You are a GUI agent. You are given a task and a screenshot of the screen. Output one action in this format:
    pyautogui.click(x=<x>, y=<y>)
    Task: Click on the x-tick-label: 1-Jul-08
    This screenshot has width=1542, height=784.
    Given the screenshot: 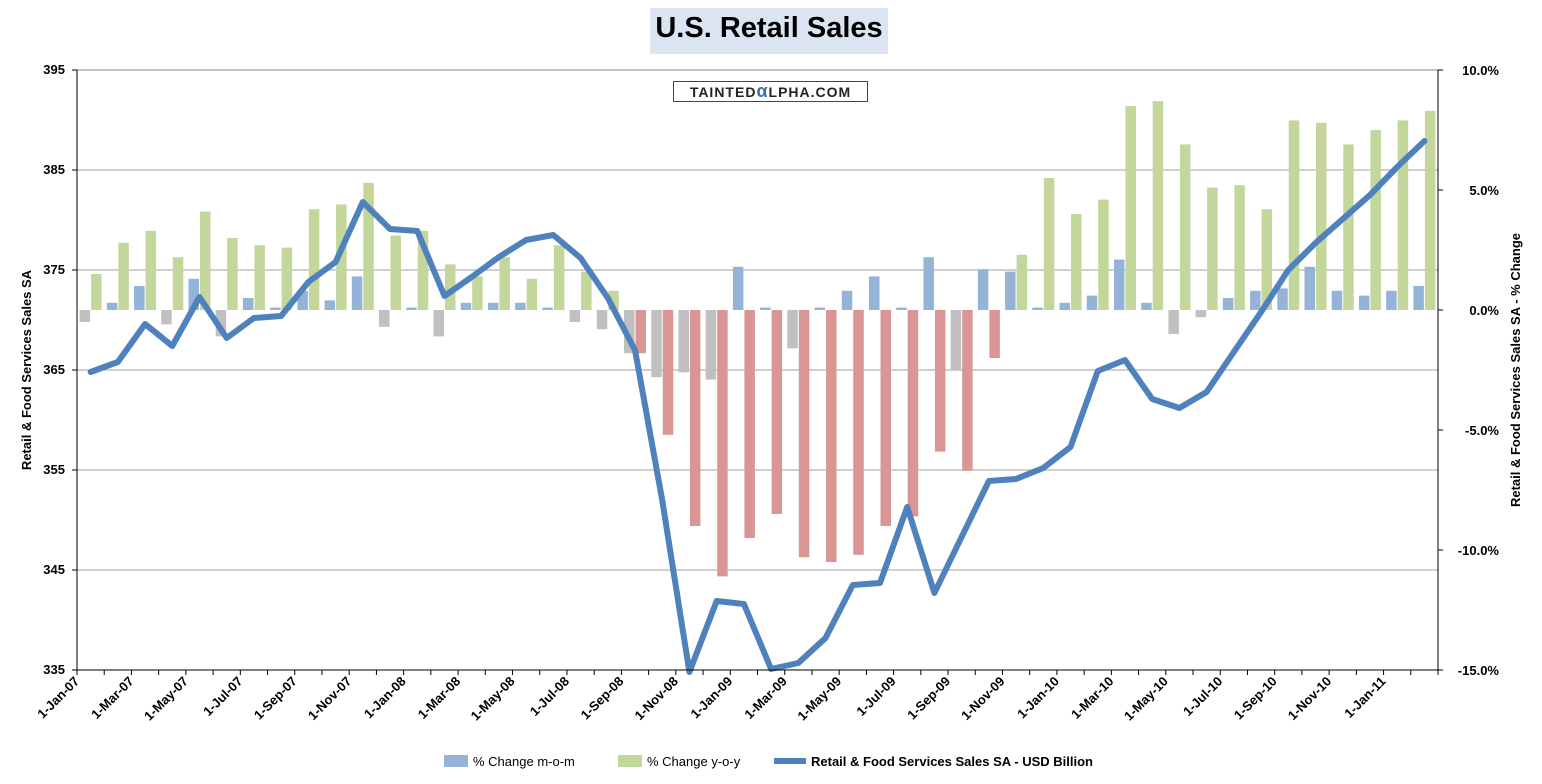 What is the action you would take?
    pyautogui.click(x=549, y=696)
    